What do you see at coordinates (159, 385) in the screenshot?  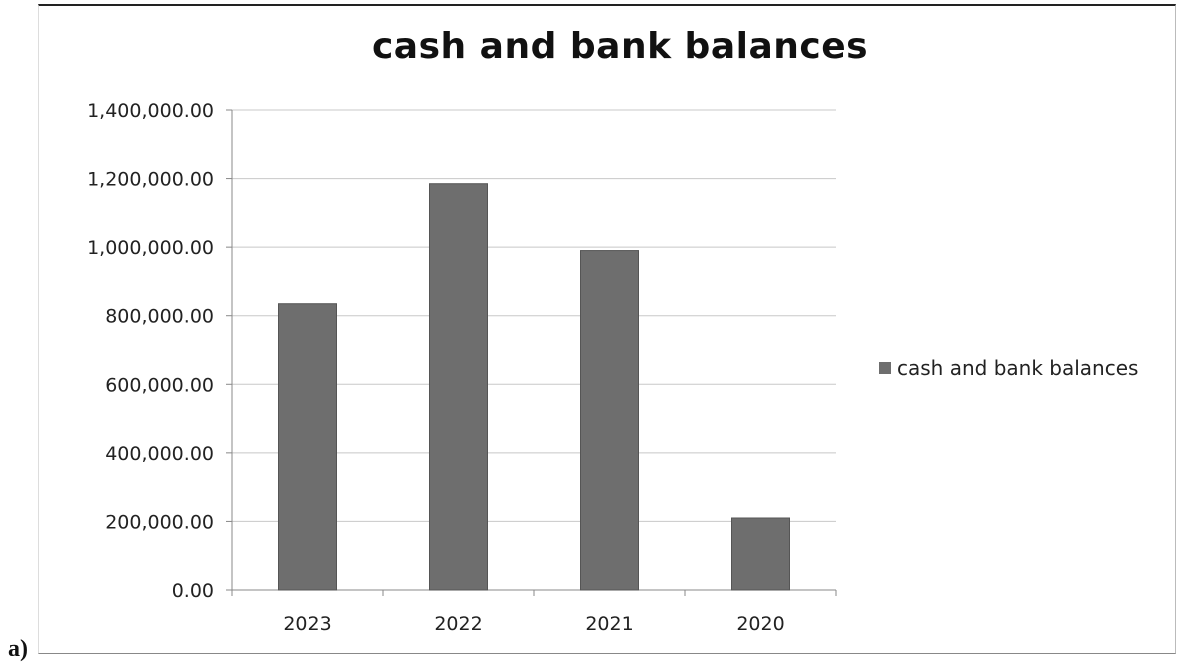 I see `y-tick-label: 600,000.00` at bounding box center [159, 385].